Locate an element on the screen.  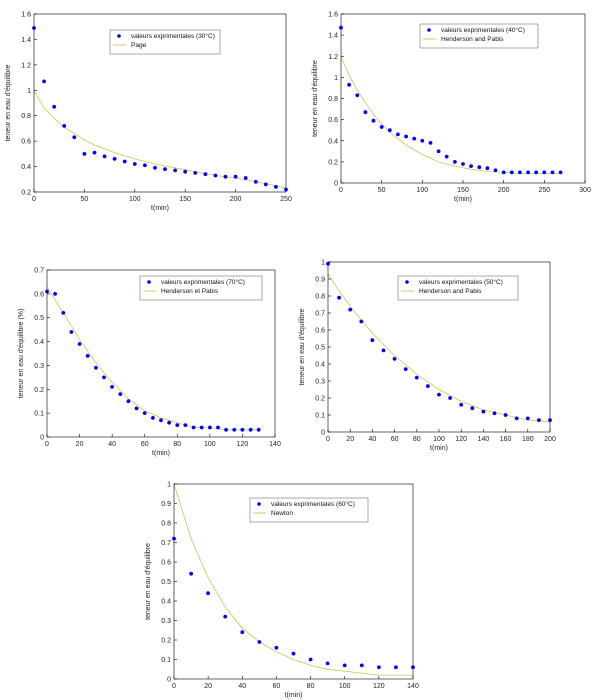
x-tick-label: 300 is located at coordinates (585, 190).